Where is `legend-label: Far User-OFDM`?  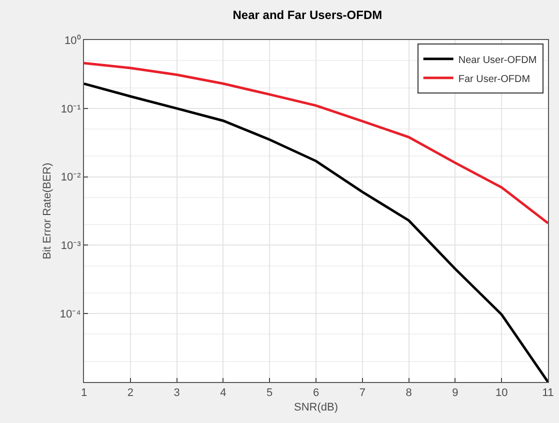 legend-label: Far User-OFDM is located at coordinates (494, 79).